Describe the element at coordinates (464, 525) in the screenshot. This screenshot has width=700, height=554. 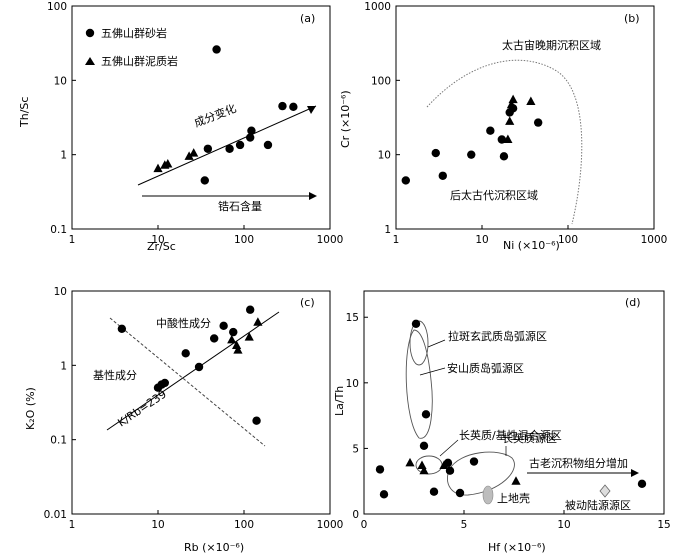
I see `x-tick-label: 5` at that location.